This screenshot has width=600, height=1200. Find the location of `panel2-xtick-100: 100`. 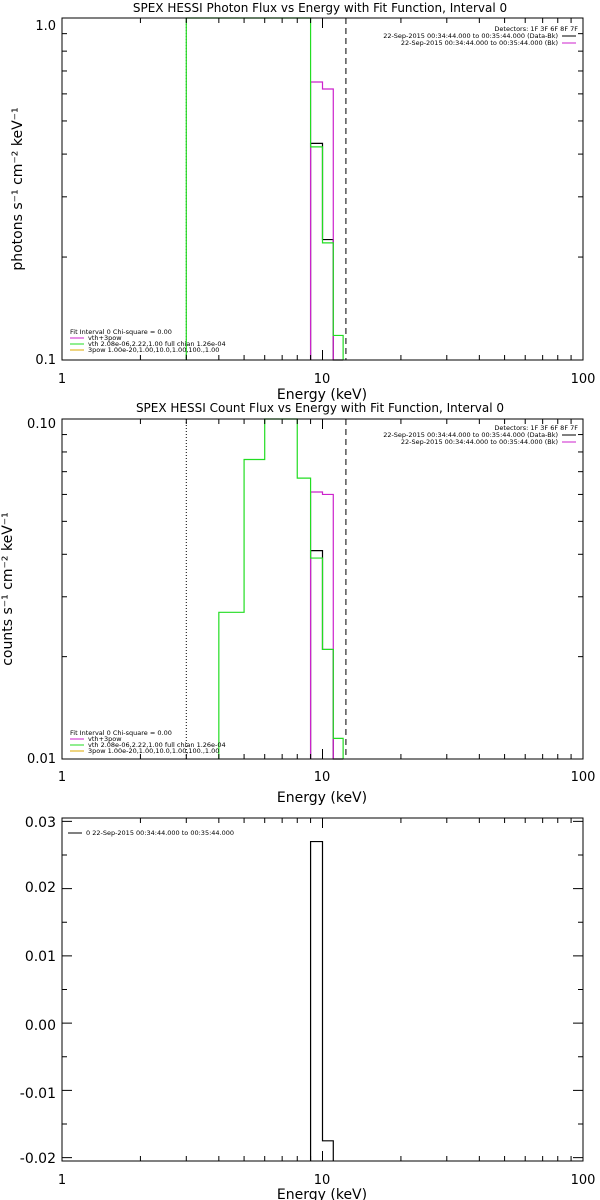

panel2-xtick-100: 100 is located at coordinates (583, 777).